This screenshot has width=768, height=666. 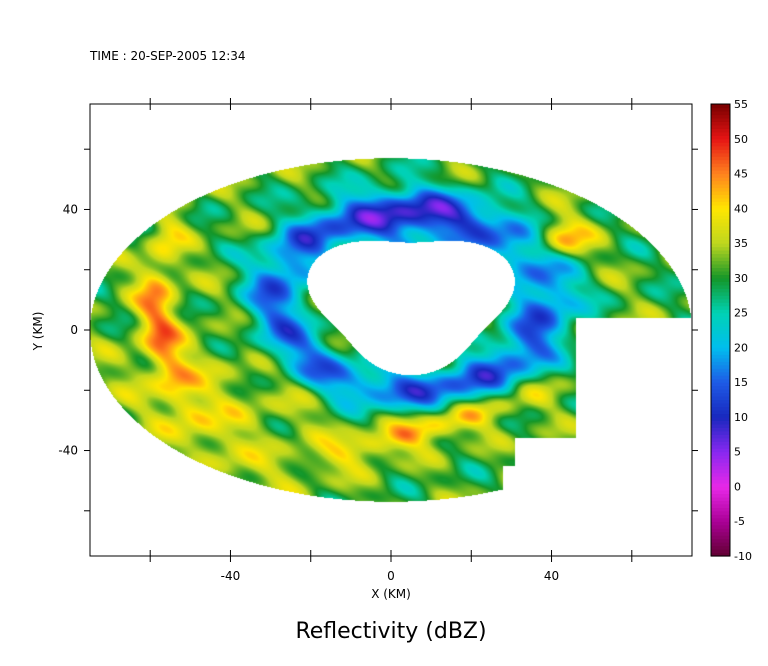 I want to click on y-tick-label: 40, so click(x=70, y=209).